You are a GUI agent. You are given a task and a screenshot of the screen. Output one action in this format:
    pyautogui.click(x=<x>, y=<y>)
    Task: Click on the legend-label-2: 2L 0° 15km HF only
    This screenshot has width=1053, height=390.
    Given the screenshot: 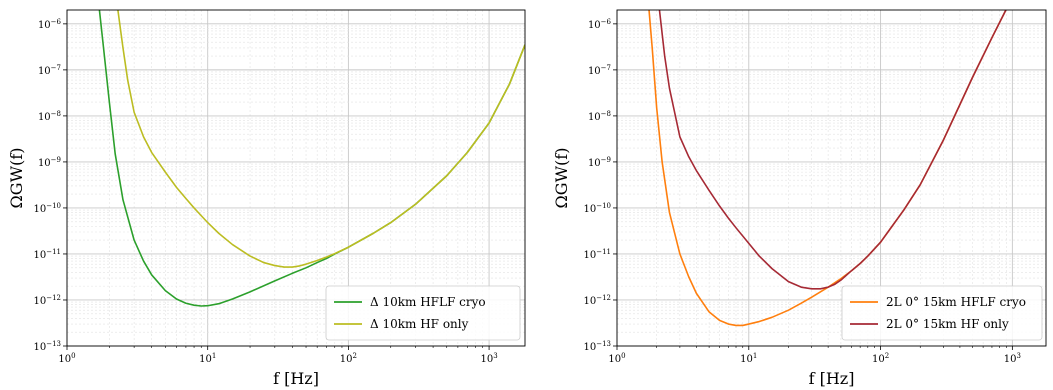 What is the action you would take?
    pyautogui.click(x=947, y=324)
    